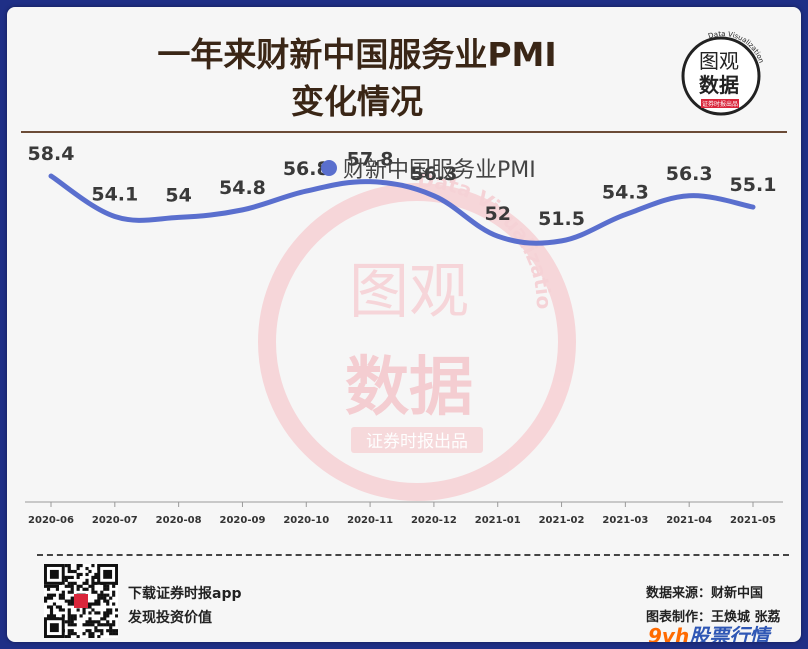  What do you see at coordinates (51, 154) in the screenshot?
I see `data-label: 58.4` at bounding box center [51, 154].